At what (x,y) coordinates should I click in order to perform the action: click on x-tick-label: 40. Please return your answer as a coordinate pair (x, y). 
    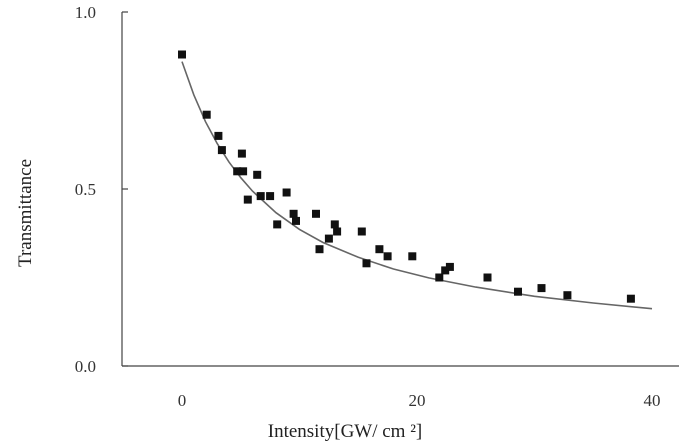
    Looking at the image, I should click on (652, 400).